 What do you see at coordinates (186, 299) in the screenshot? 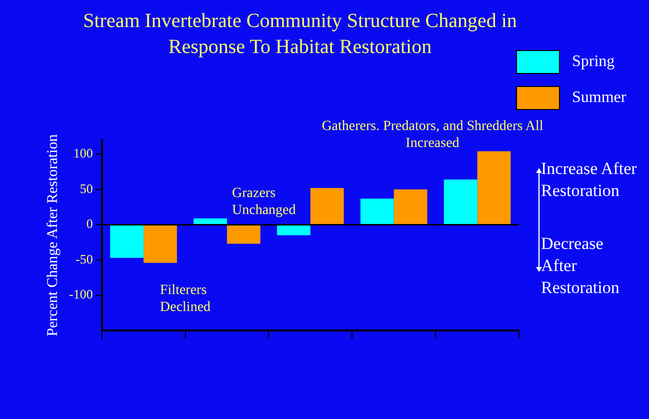
I see `annotation: Filterers Declined` at bounding box center [186, 299].